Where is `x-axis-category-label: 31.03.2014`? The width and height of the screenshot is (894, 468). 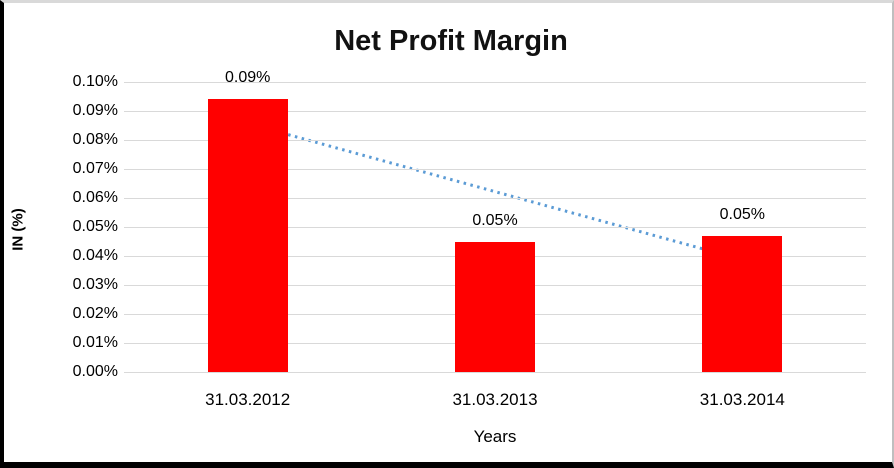
x-axis-category-label: 31.03.2014 is located at coordinates (742, 399).